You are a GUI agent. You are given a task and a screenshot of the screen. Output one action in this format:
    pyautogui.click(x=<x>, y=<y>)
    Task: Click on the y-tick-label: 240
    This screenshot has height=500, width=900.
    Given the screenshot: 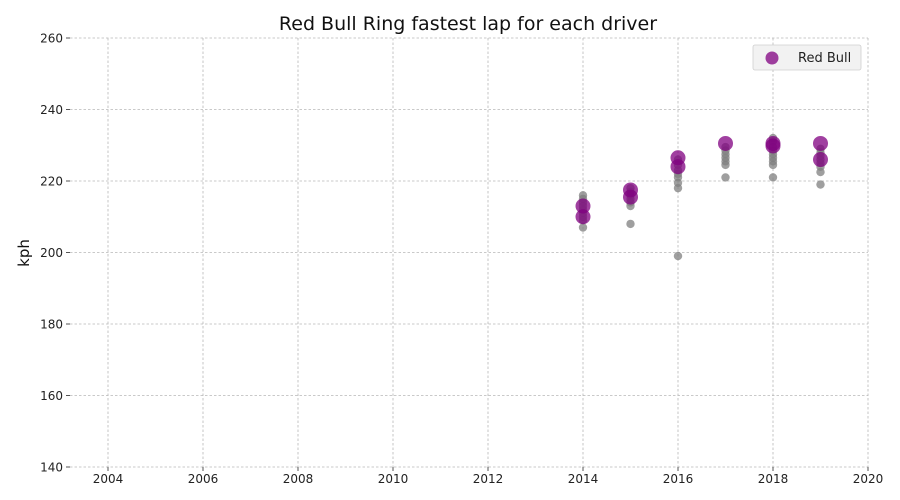 What is the action you would take?
    pyautogui.click(x=51, y=110)
    